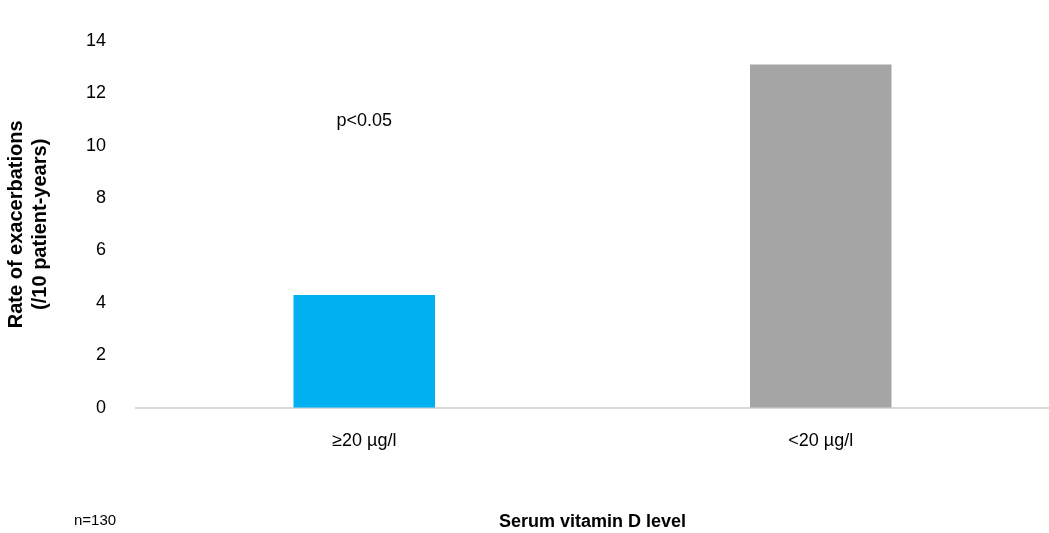 The height and width of the screenshot is (533, 1049). What do you see at coordinates (95, 520) in the screenshot?
I see `text: n=130` at bounding box center [95, 520].